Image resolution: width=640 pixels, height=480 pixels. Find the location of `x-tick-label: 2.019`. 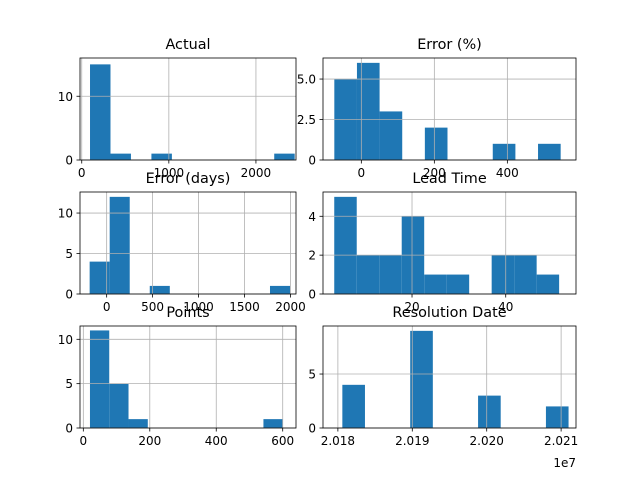

x-tick-label: 2.019 is located at coordinates (412, 441).